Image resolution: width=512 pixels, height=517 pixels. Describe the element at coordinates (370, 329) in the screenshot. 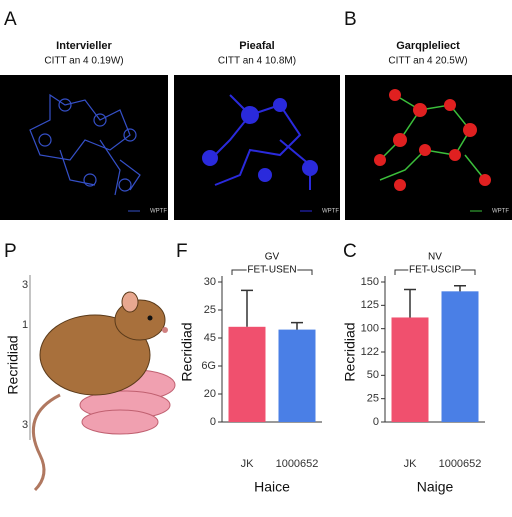

I see `y-tick-label: 100` at that location.